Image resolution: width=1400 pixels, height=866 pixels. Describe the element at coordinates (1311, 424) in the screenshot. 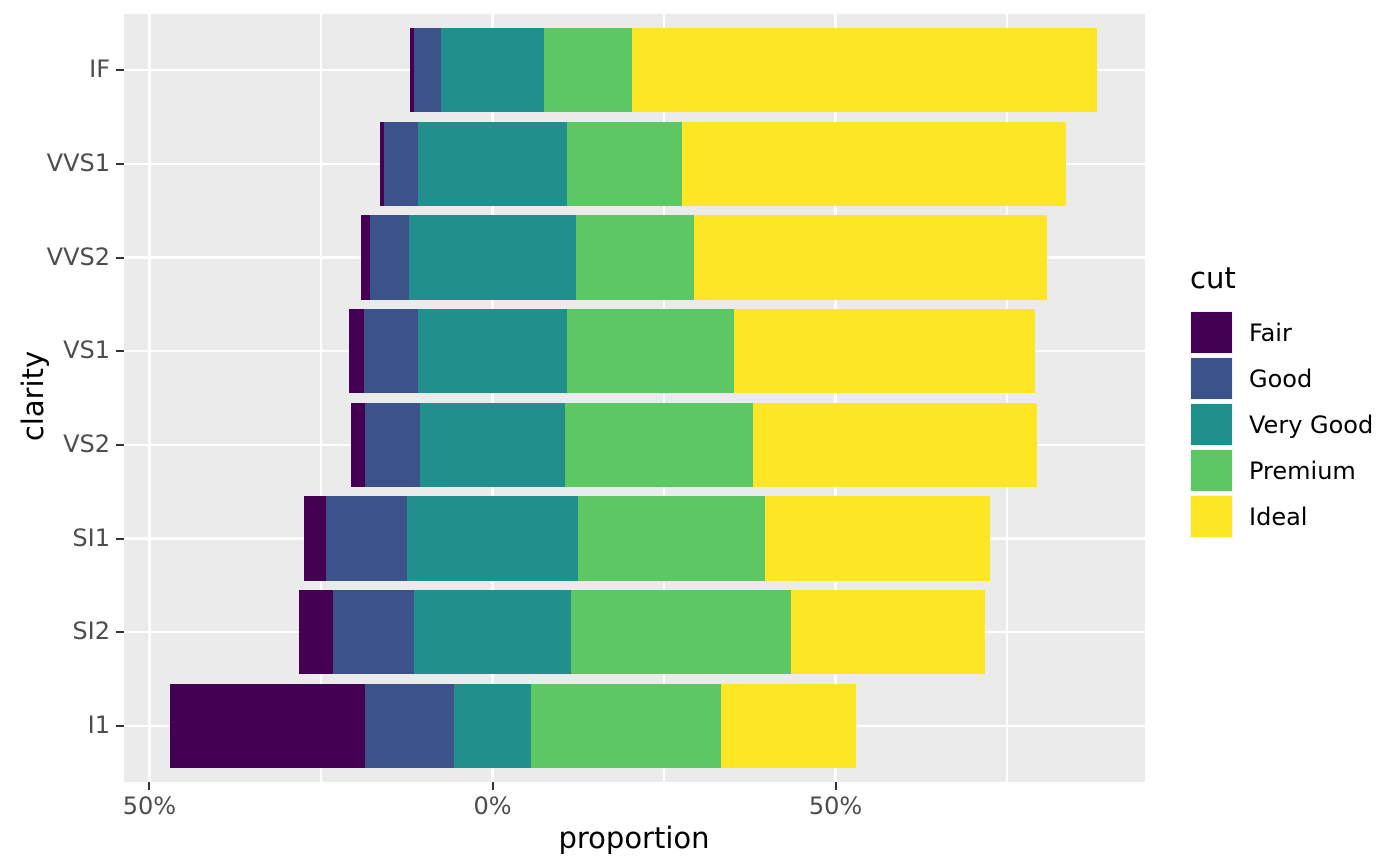

I see `legend-item-label: Very Good` at that location.